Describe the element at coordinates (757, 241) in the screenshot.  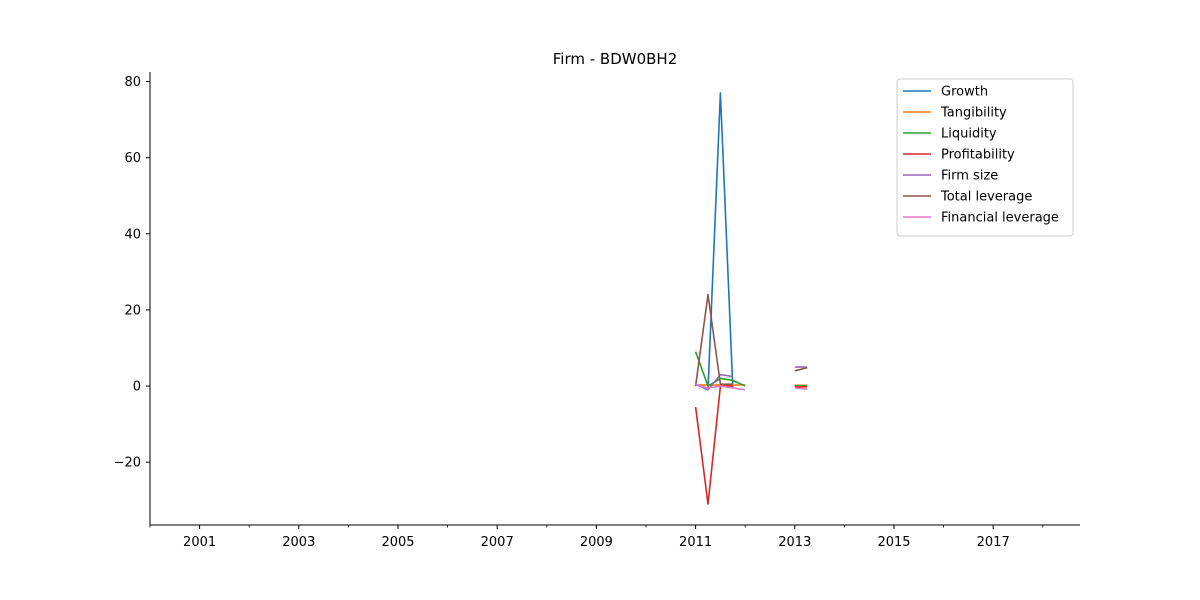
I see `series-line-growth` at that location.